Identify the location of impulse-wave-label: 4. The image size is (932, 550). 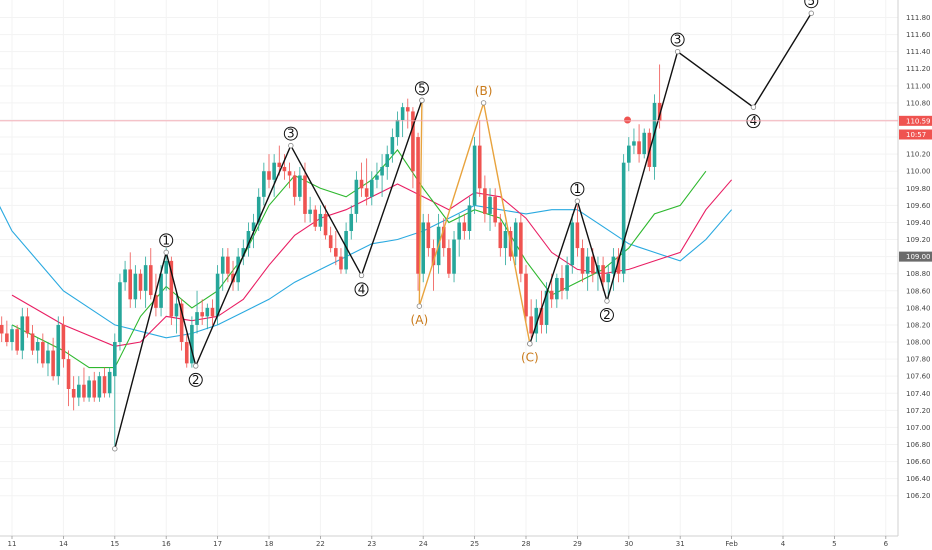
(362, 289).